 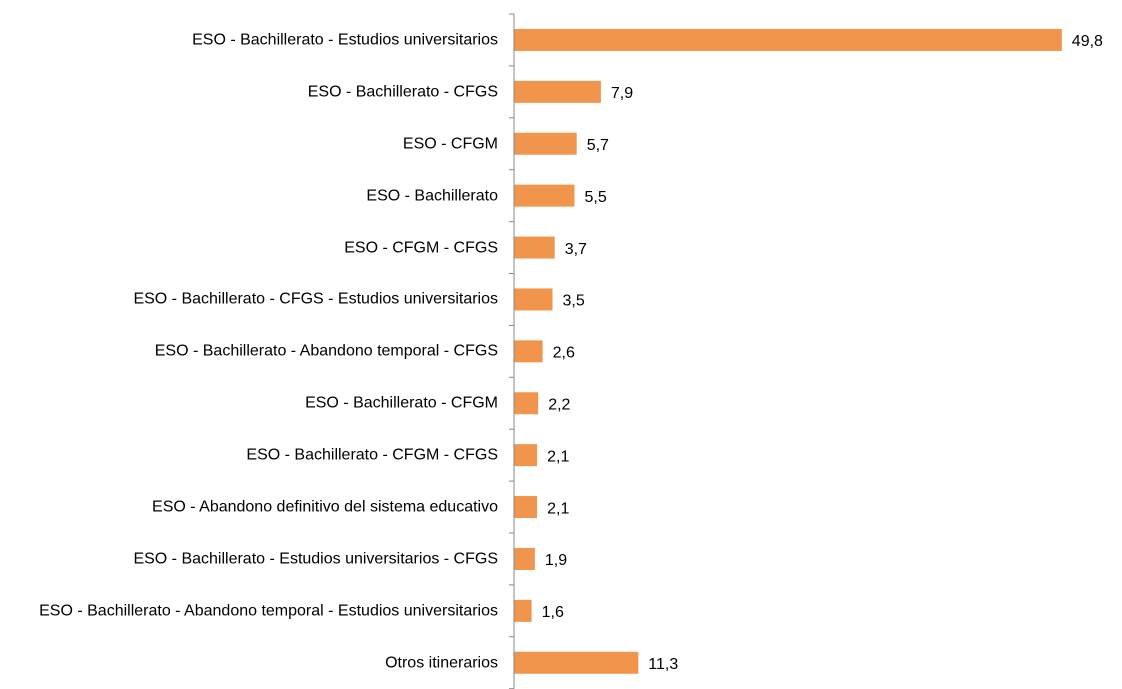 What do you see at coordinates (596, 197) in the screenshot?
I see `value-label: 5,5` at bounding box center [596, 197].